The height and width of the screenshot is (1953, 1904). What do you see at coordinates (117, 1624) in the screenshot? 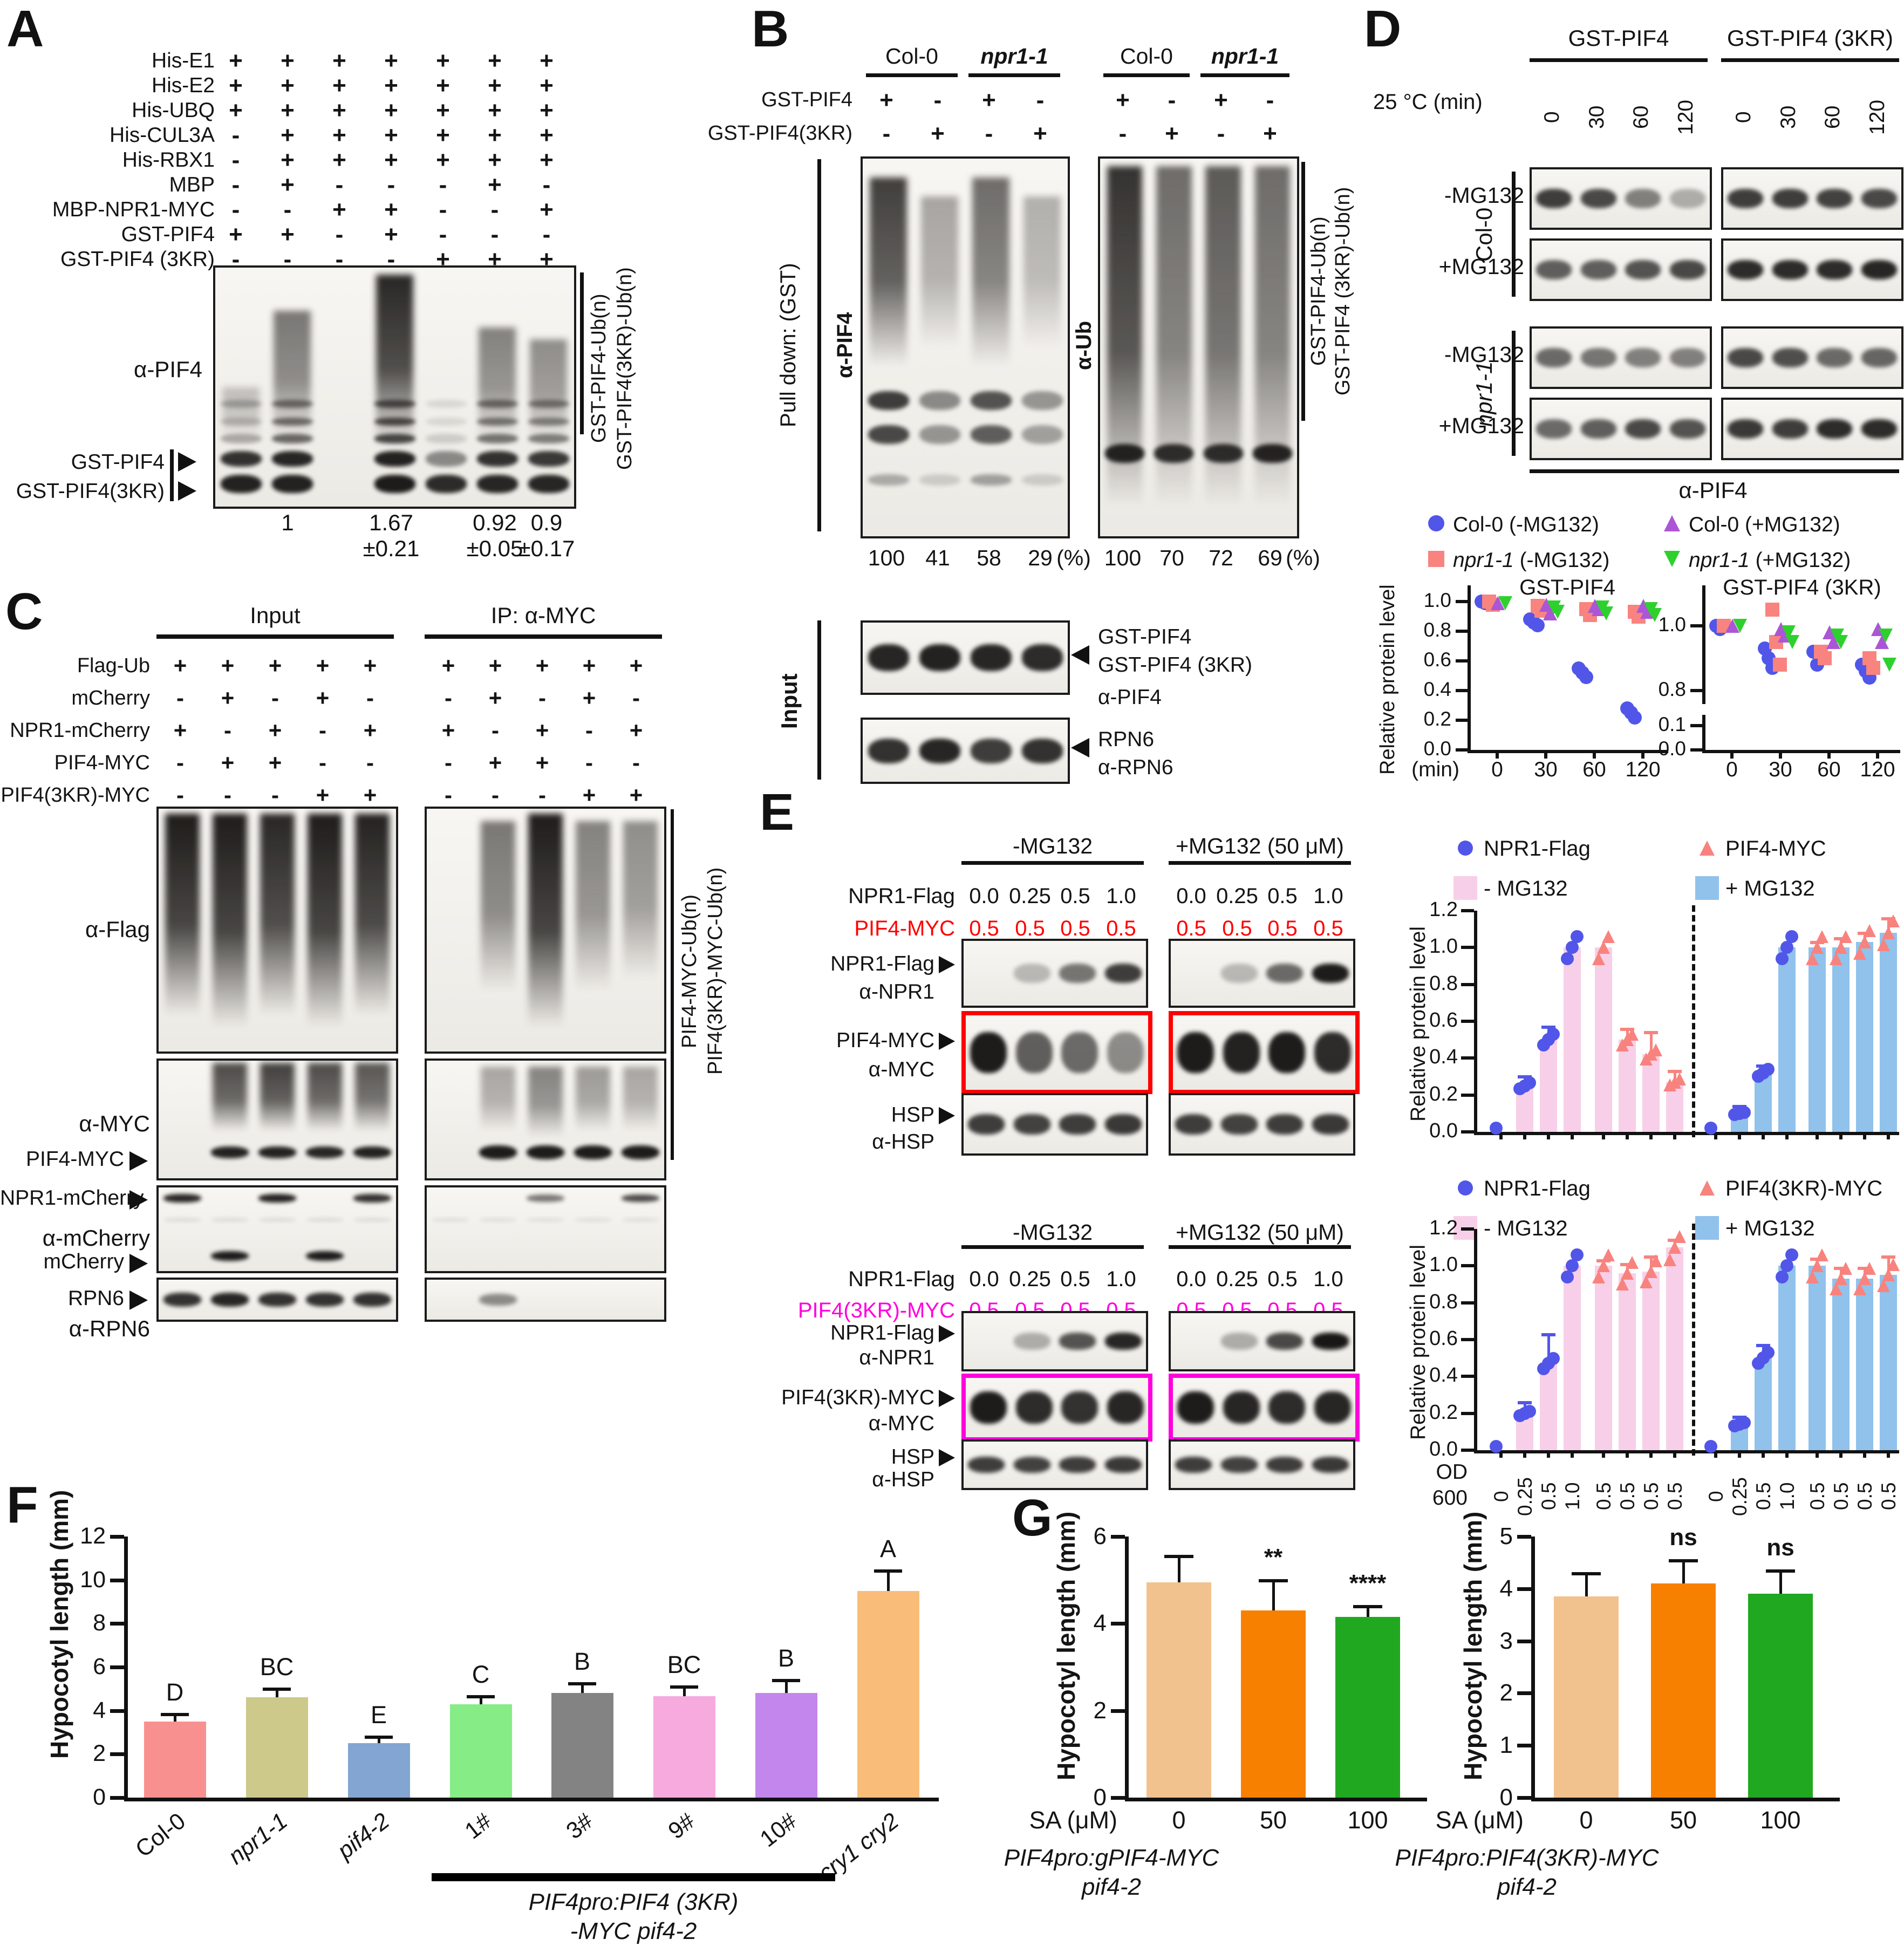
I see `f-ytick` at bounding box center [117, 1624].